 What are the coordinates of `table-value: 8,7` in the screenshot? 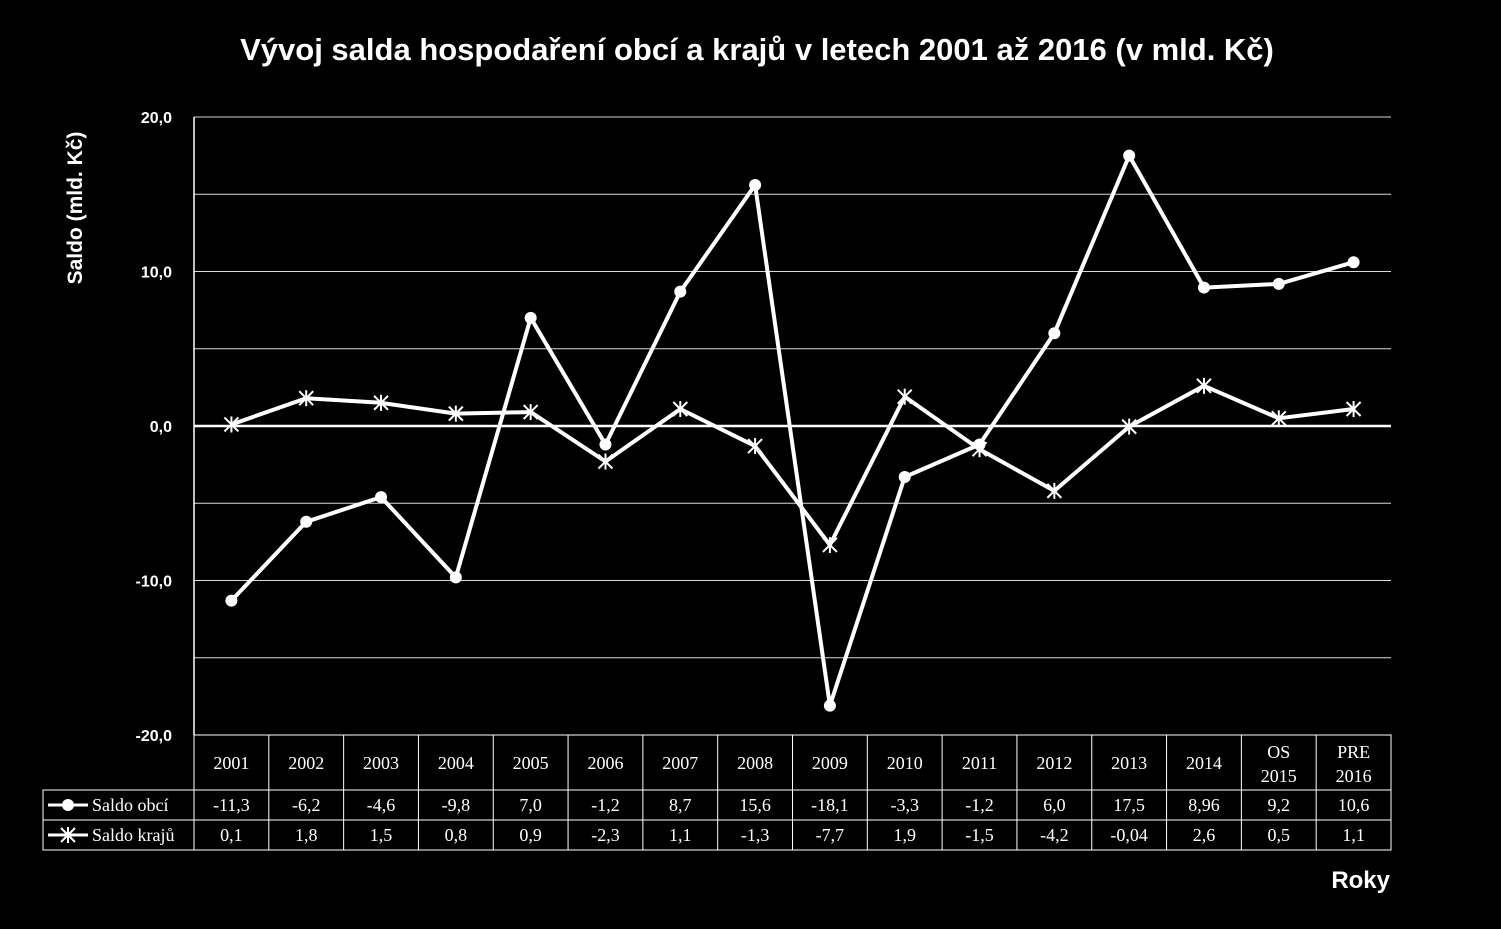 It's located at (680, 805).